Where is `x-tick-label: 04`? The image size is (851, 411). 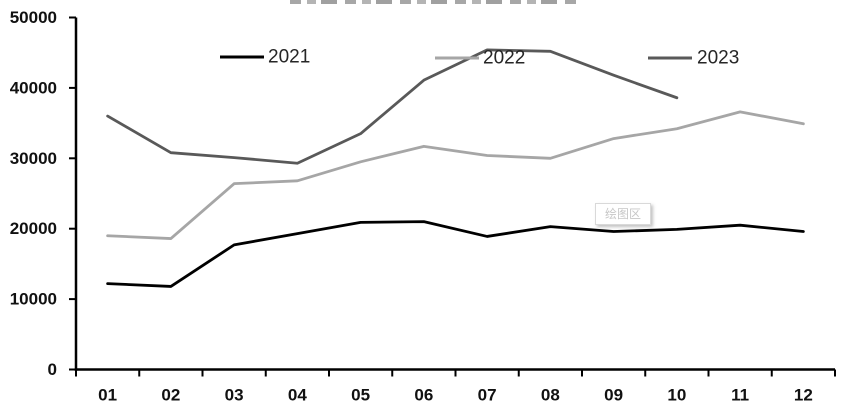
x-tick-label: 04 is located at coordinates (297, 395).